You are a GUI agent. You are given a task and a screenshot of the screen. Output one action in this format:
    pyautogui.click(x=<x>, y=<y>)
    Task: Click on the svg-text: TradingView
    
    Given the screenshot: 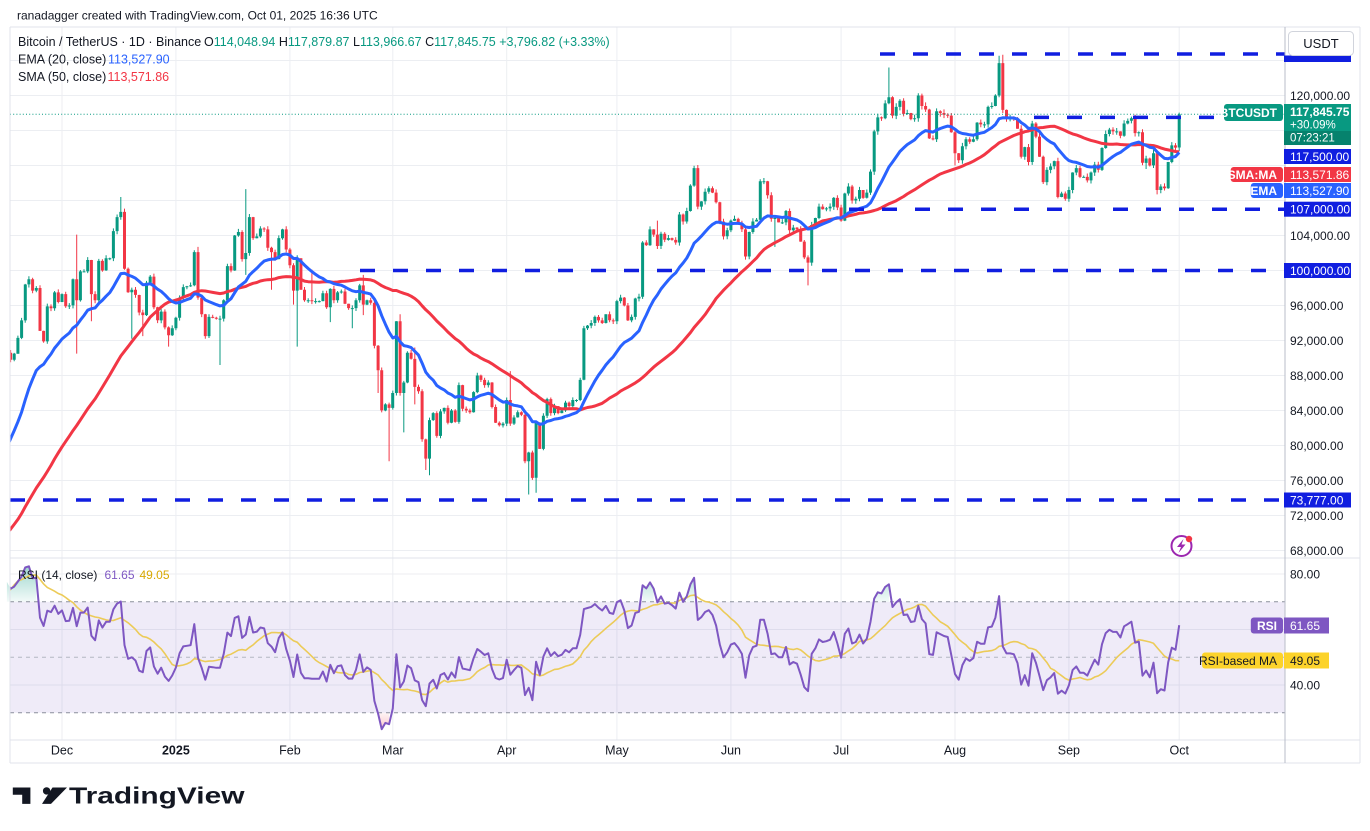 What is the action you would take?
    pyautogui.click(x=157, y=796)
    